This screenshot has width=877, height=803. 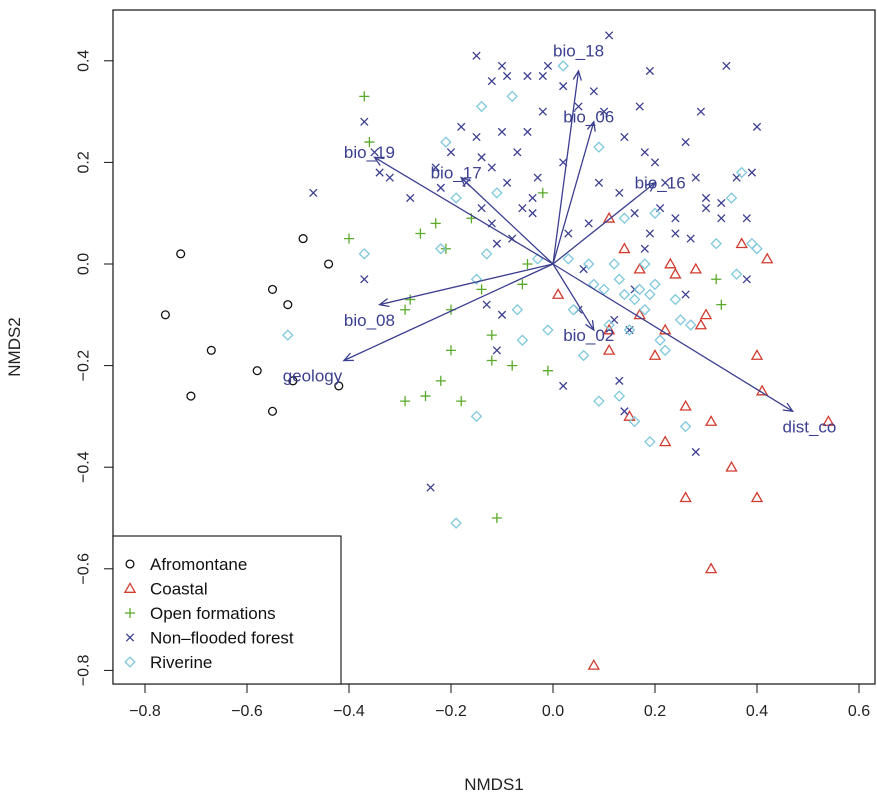 I want to click on y-tick-label: −0.6, so click(x=84, y=569).